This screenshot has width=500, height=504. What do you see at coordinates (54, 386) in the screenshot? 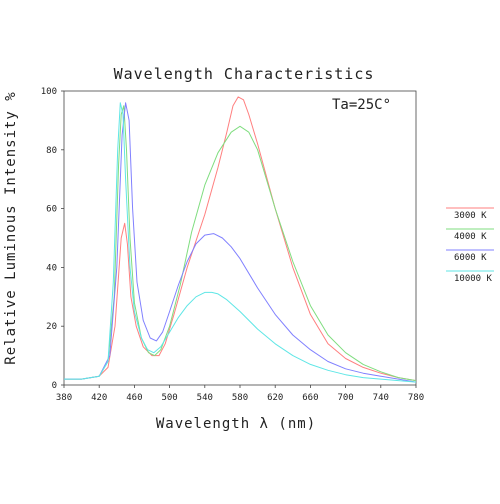
I see `y-tick-label-0: 0` at bounding box center [54, 386].